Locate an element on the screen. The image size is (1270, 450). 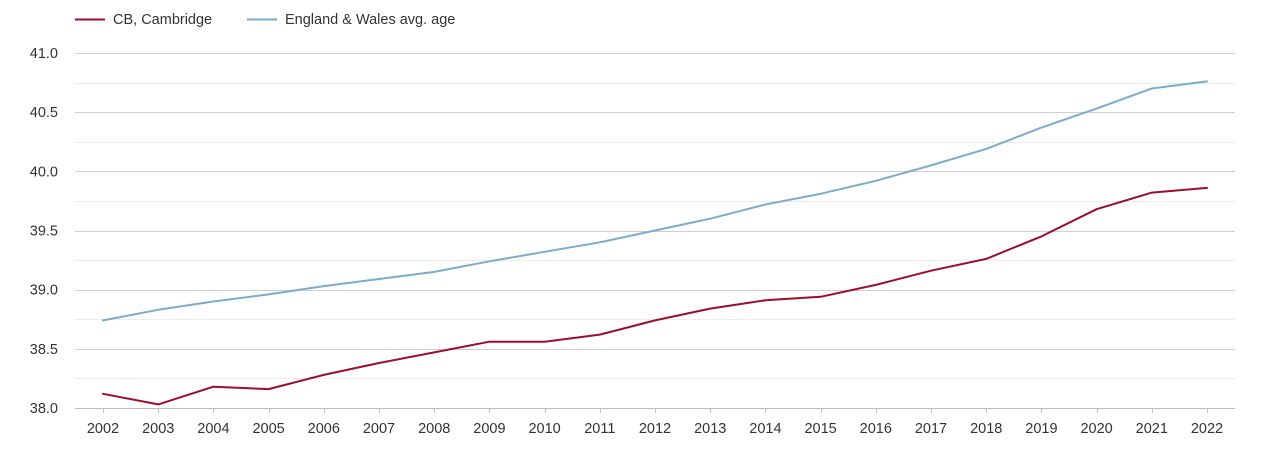
y-tick-label: 39.0 is located at coordinates (44, 291).